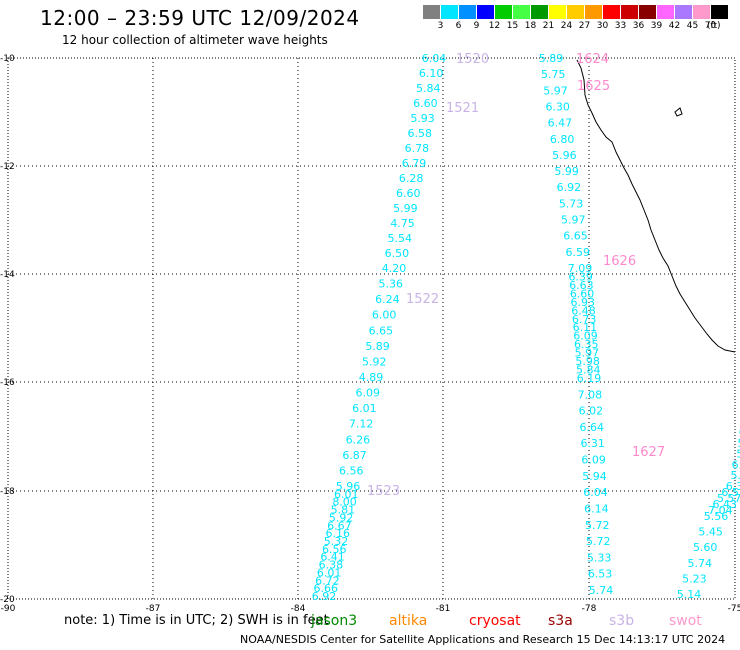 This screenshot has width=740, height=650. Describe the element at coordinates (584, 319) in the screenshot. I see `wave-height-value: 6.73` at that location.